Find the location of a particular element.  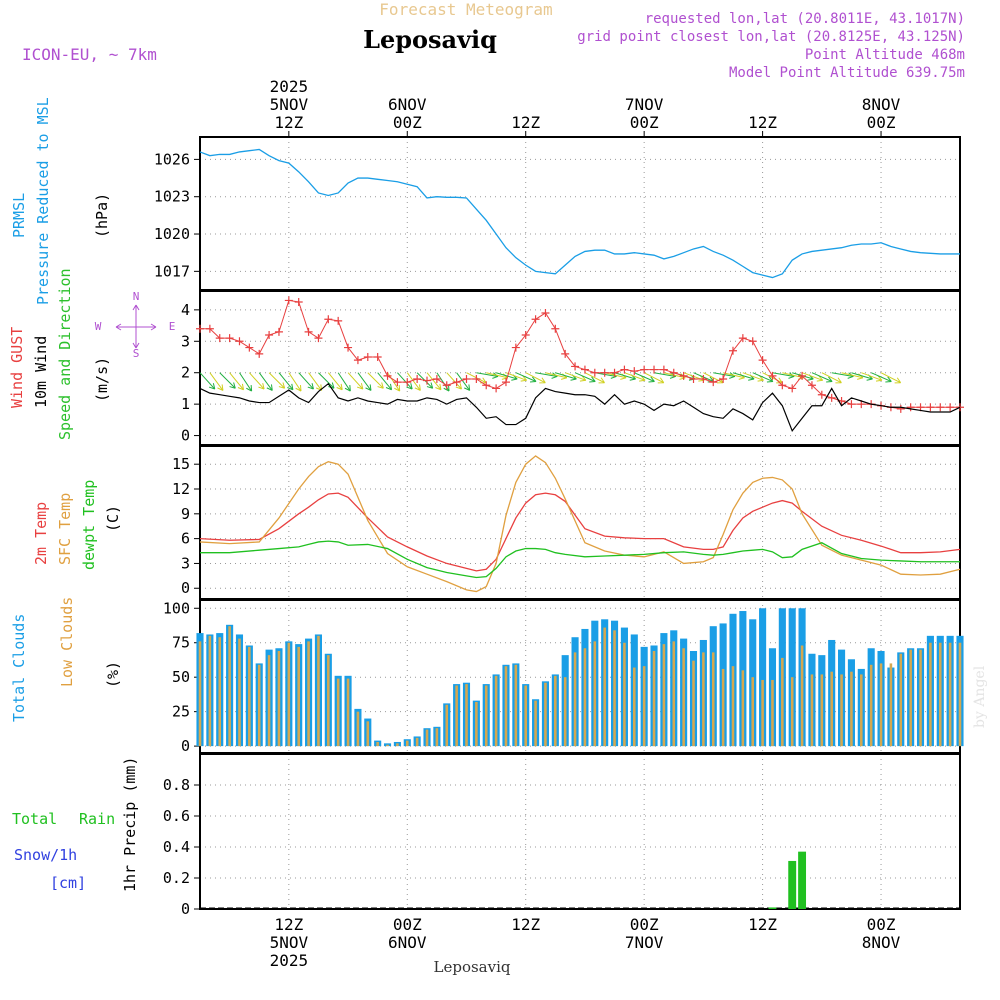

precip-unit-label: 1hr Precip (mm) is located at coordinates (130, 824).